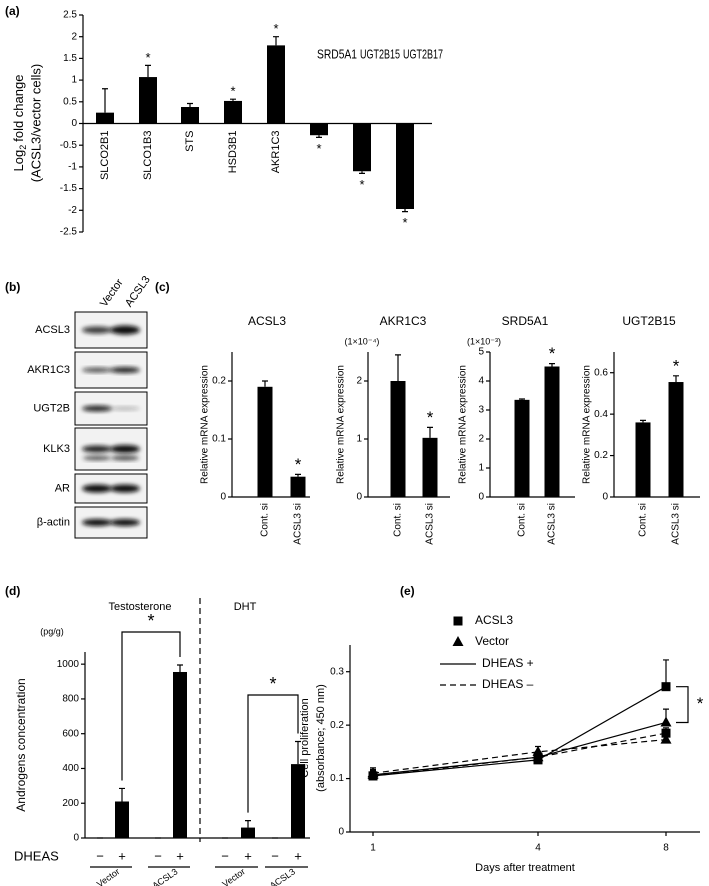 Image resolution: width=709 pixels, height=886 pixels. I want to click on x-axis-label: Days after treatment, so click(525, 868).